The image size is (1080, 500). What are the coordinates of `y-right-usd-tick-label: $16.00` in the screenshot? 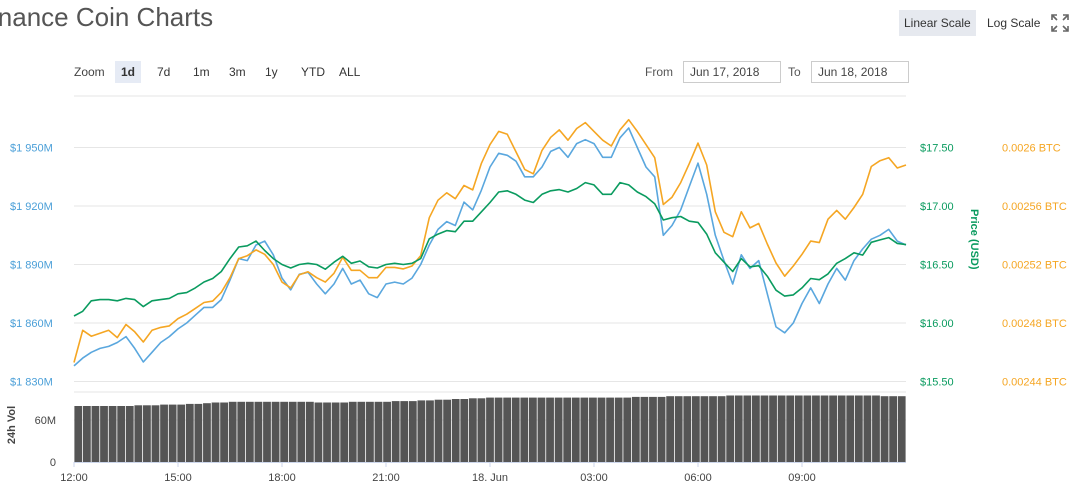 It's located at (937, 324).